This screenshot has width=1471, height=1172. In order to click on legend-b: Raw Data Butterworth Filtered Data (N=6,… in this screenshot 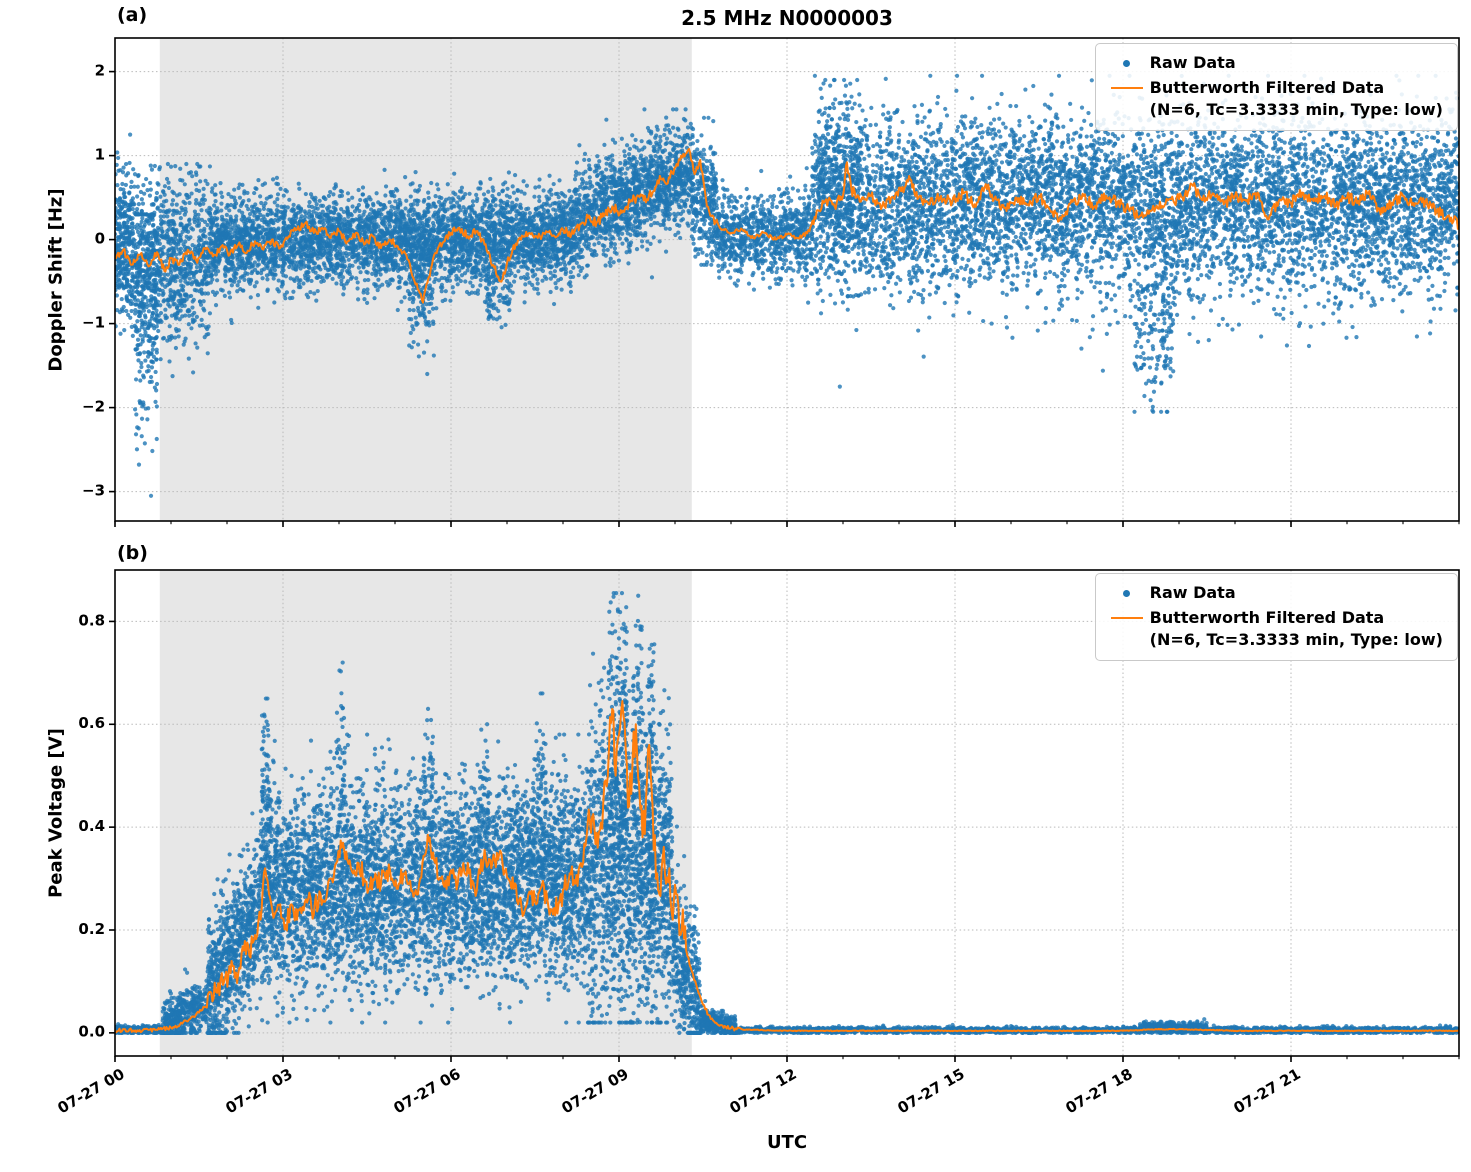, I will do `click(1276, 617)`.